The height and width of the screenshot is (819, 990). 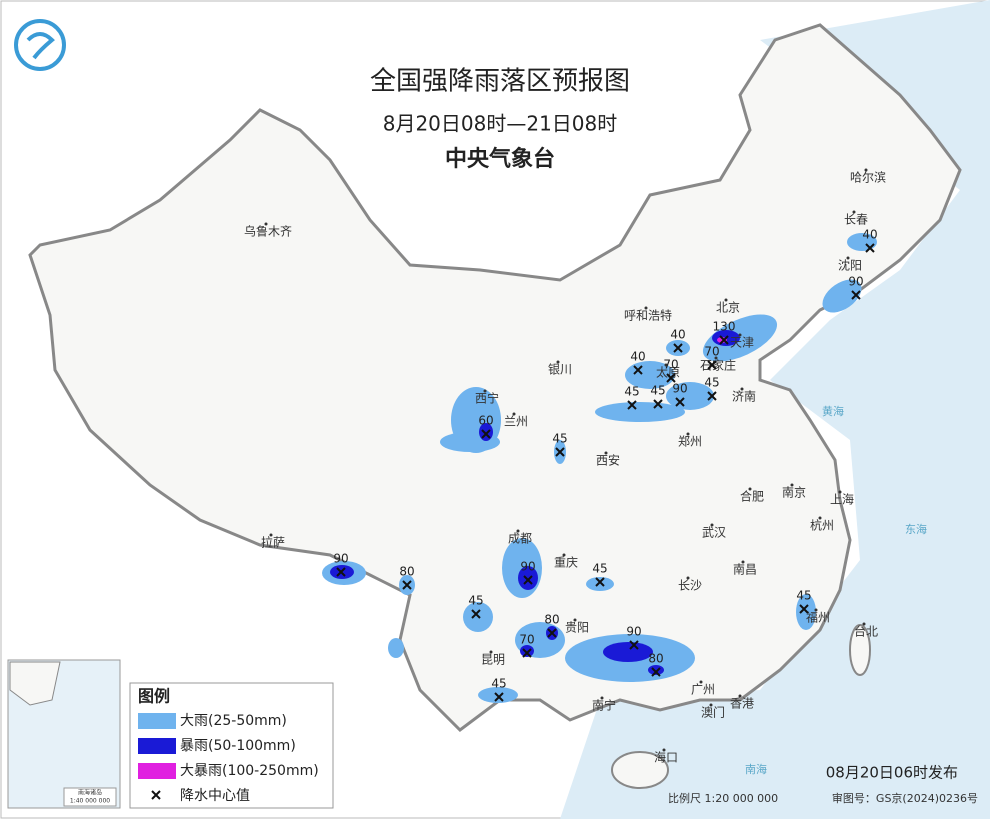 I want to click on title: 全国强降雨落区预报图, so click(x=500, y=82).